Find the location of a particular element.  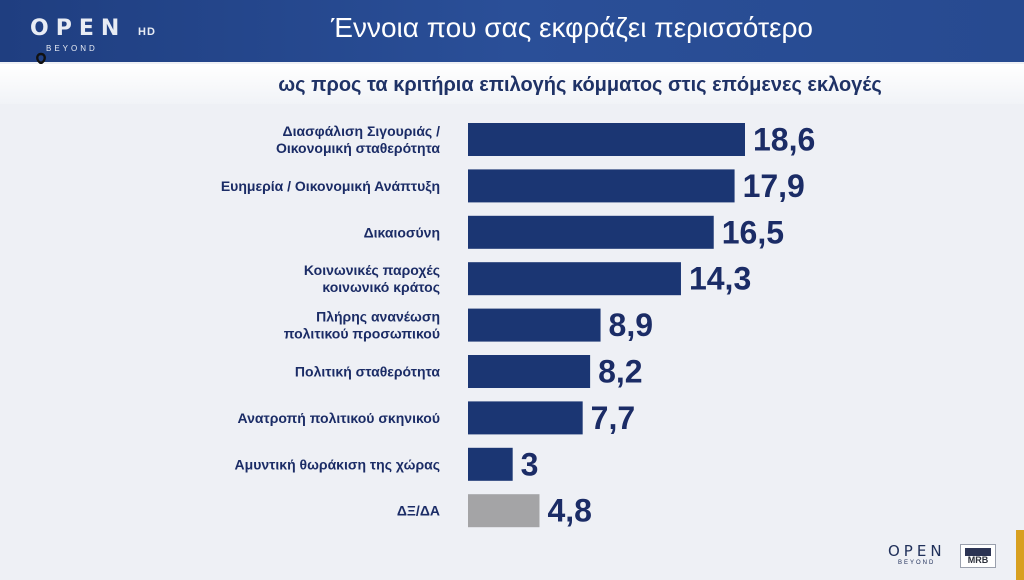

category-label-3-line-1: κοινωνικό κράτος is located at coordinates (381, 287).